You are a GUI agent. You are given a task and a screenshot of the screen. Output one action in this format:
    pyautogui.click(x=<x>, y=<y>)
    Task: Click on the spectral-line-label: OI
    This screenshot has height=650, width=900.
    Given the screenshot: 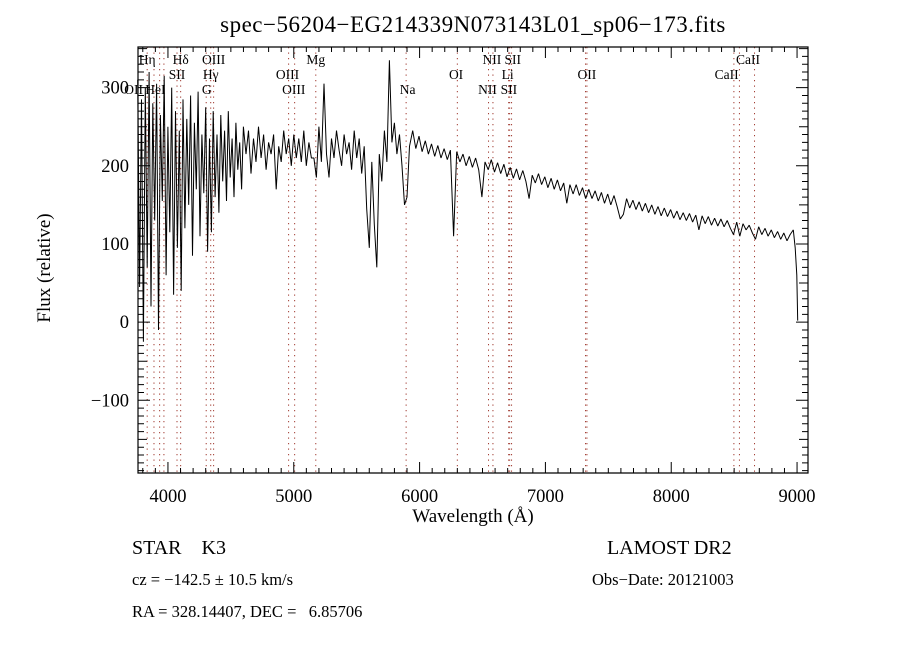 What is the action you would take?
    pyautogui.click(x=456, y=74)
    